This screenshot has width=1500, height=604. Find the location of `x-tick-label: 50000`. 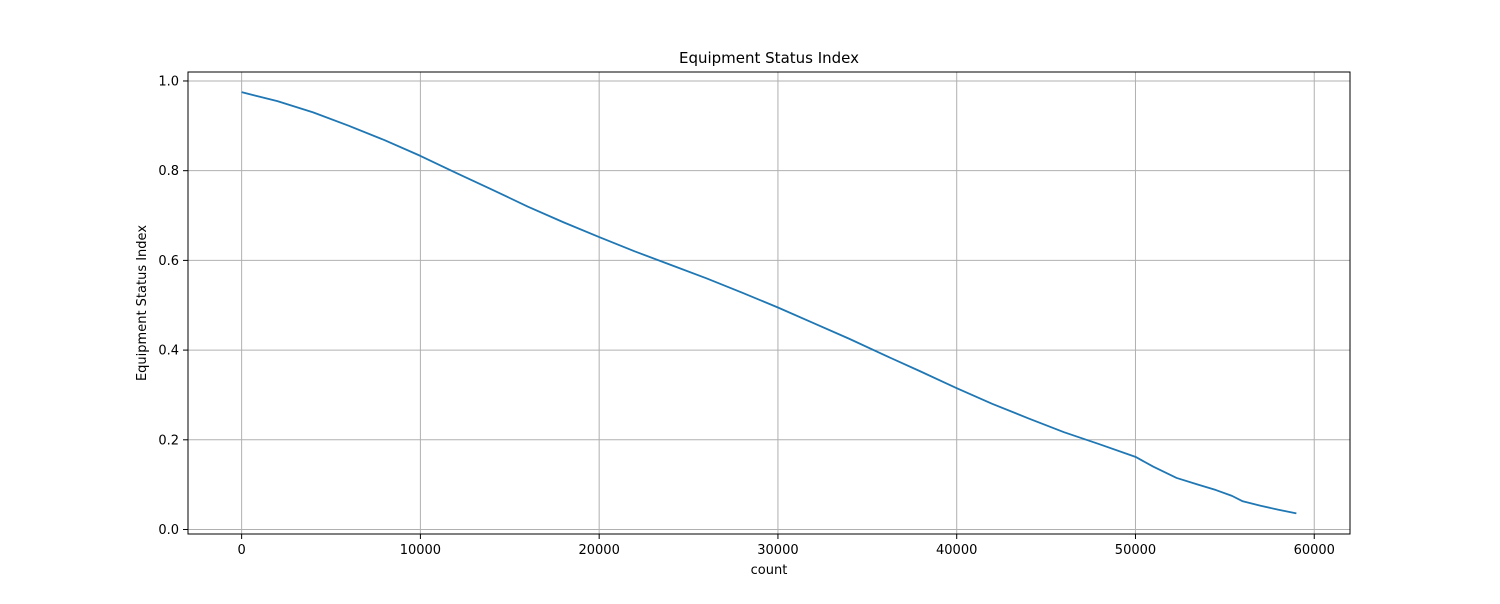

x-tick-label: 50000 is located at coordinates (1135, 550).